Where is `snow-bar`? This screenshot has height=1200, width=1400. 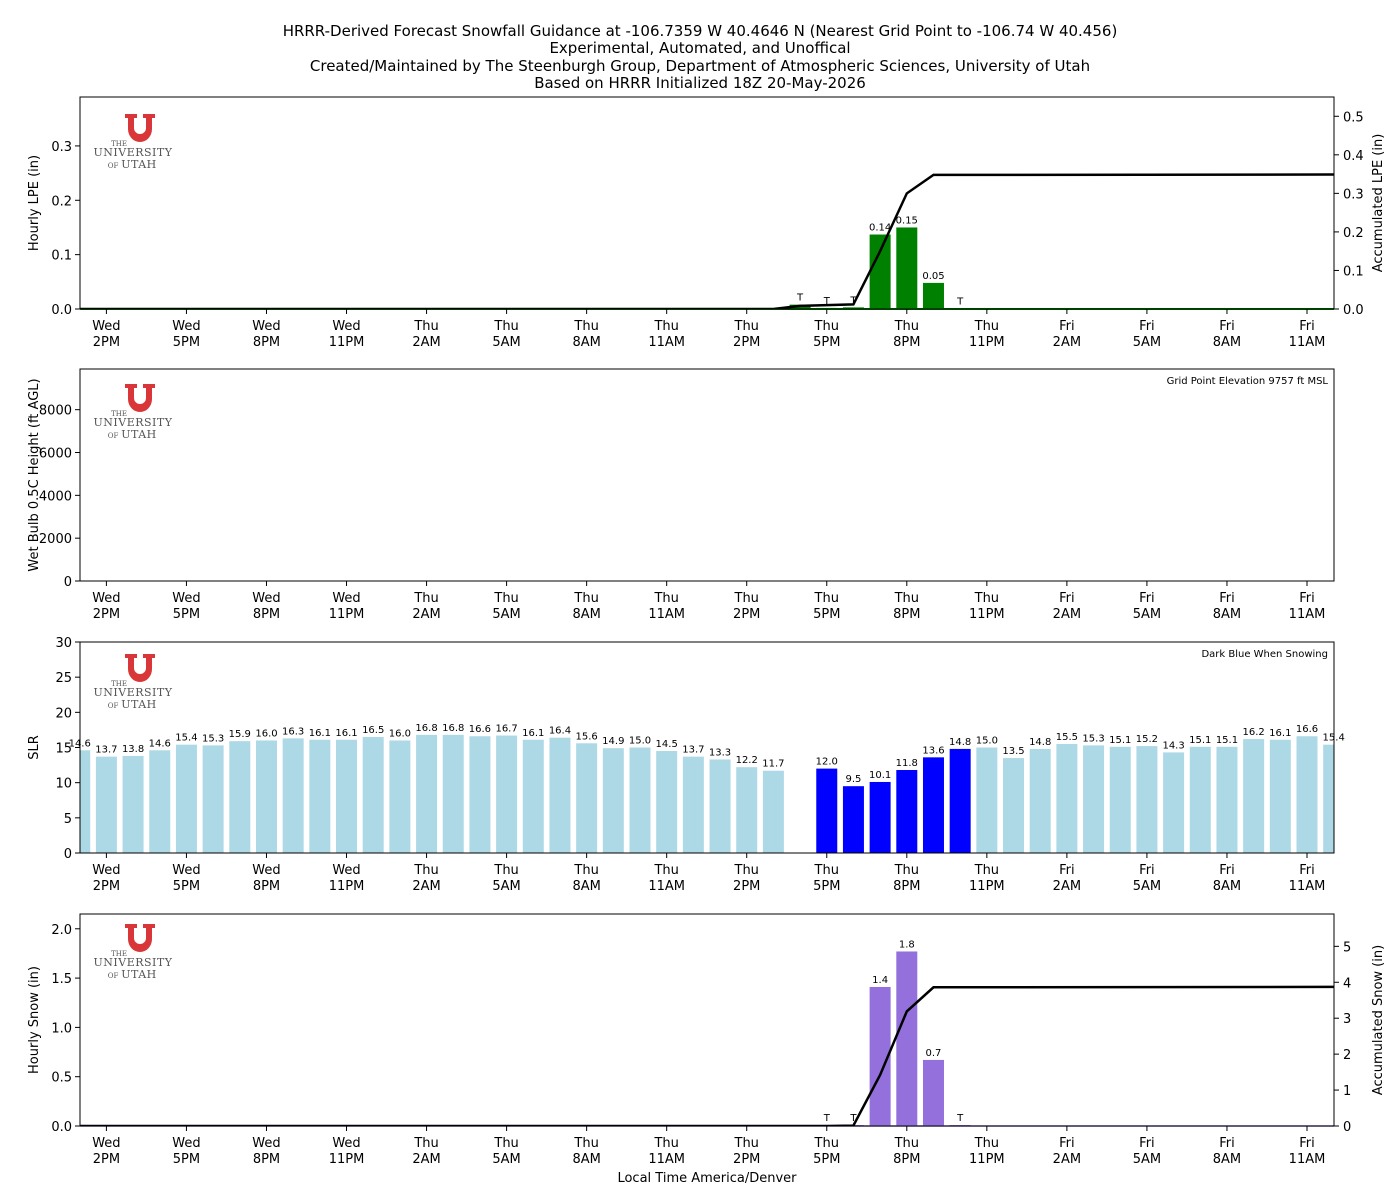 snow-bar is located at coordinates (933, 1092).